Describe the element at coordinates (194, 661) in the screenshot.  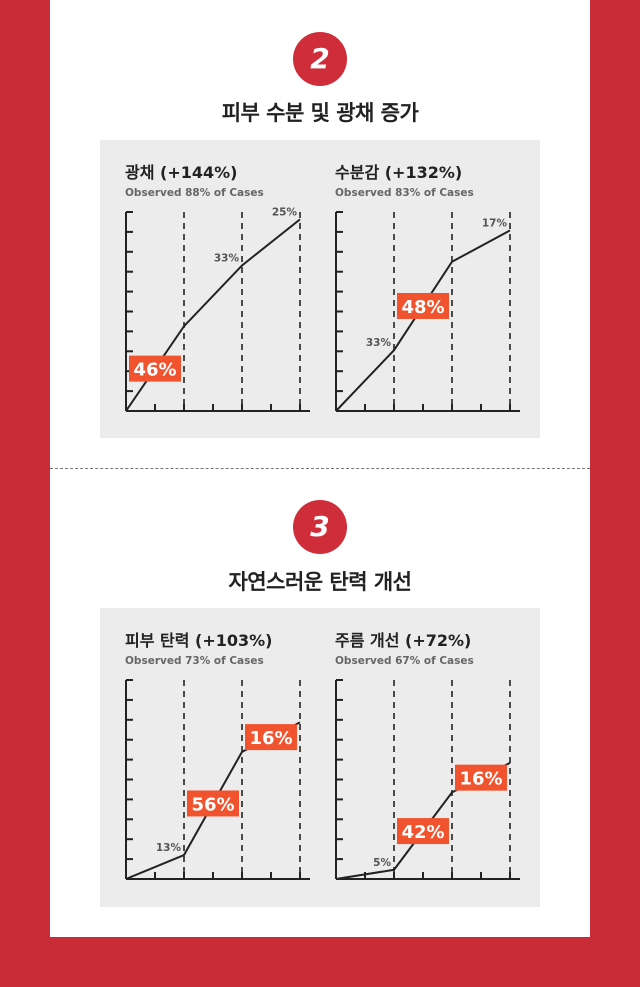
I see `chart-subtitle: Observed 73% of Cases` at that location.